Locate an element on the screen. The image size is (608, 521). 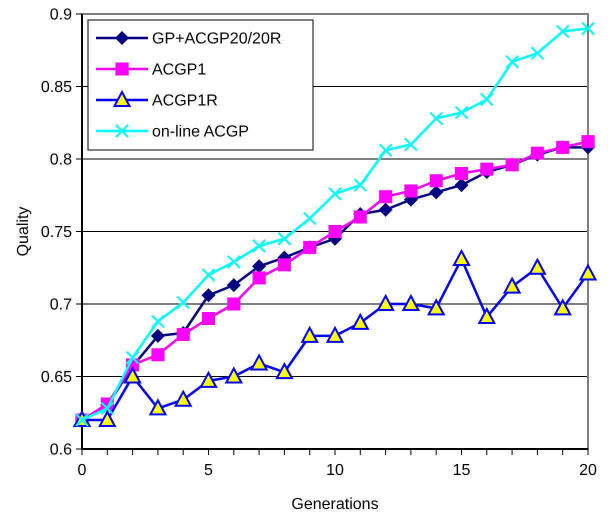
x-tick-label: 15 is located at coordinates (461, 470).